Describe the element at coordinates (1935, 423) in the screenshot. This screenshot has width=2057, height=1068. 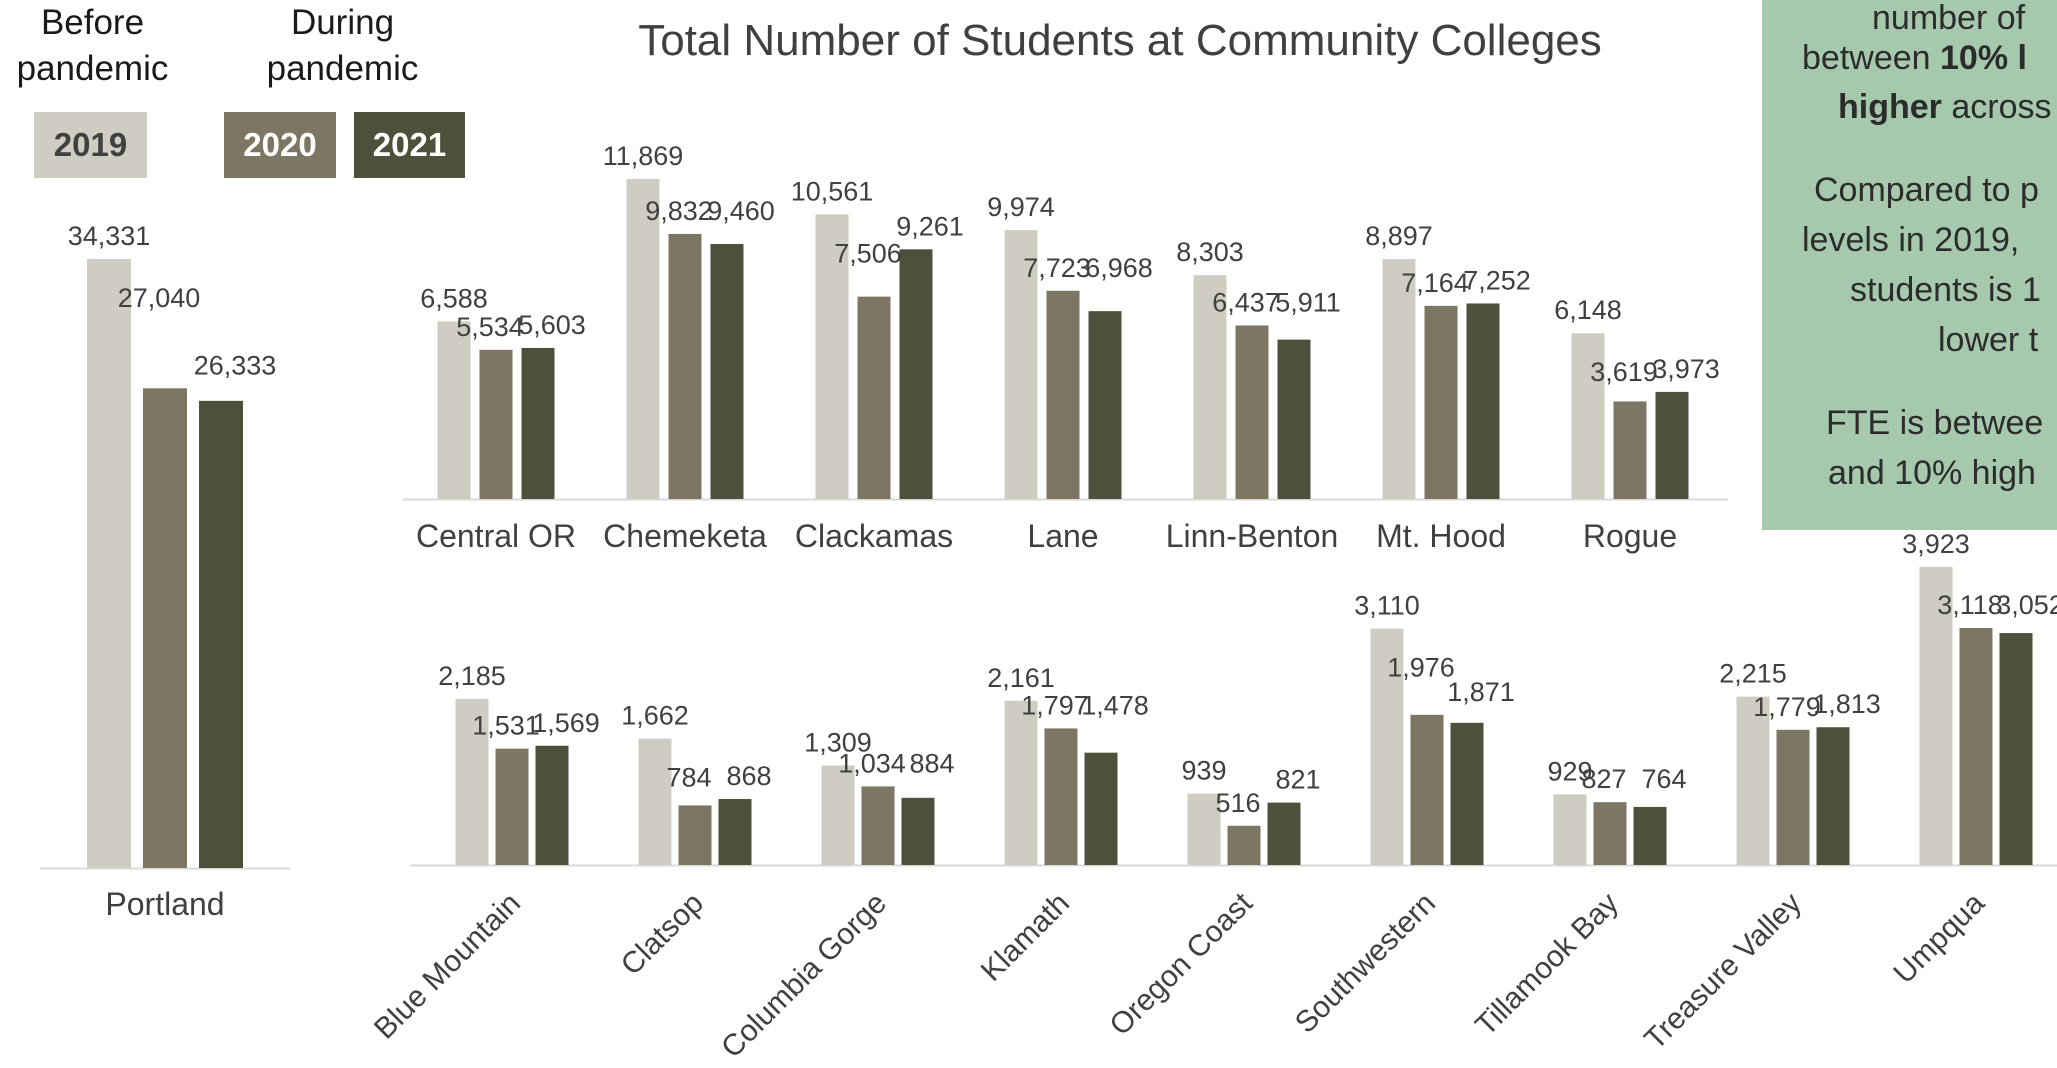
I see `note-line-8: FTE is betwee` at that location.